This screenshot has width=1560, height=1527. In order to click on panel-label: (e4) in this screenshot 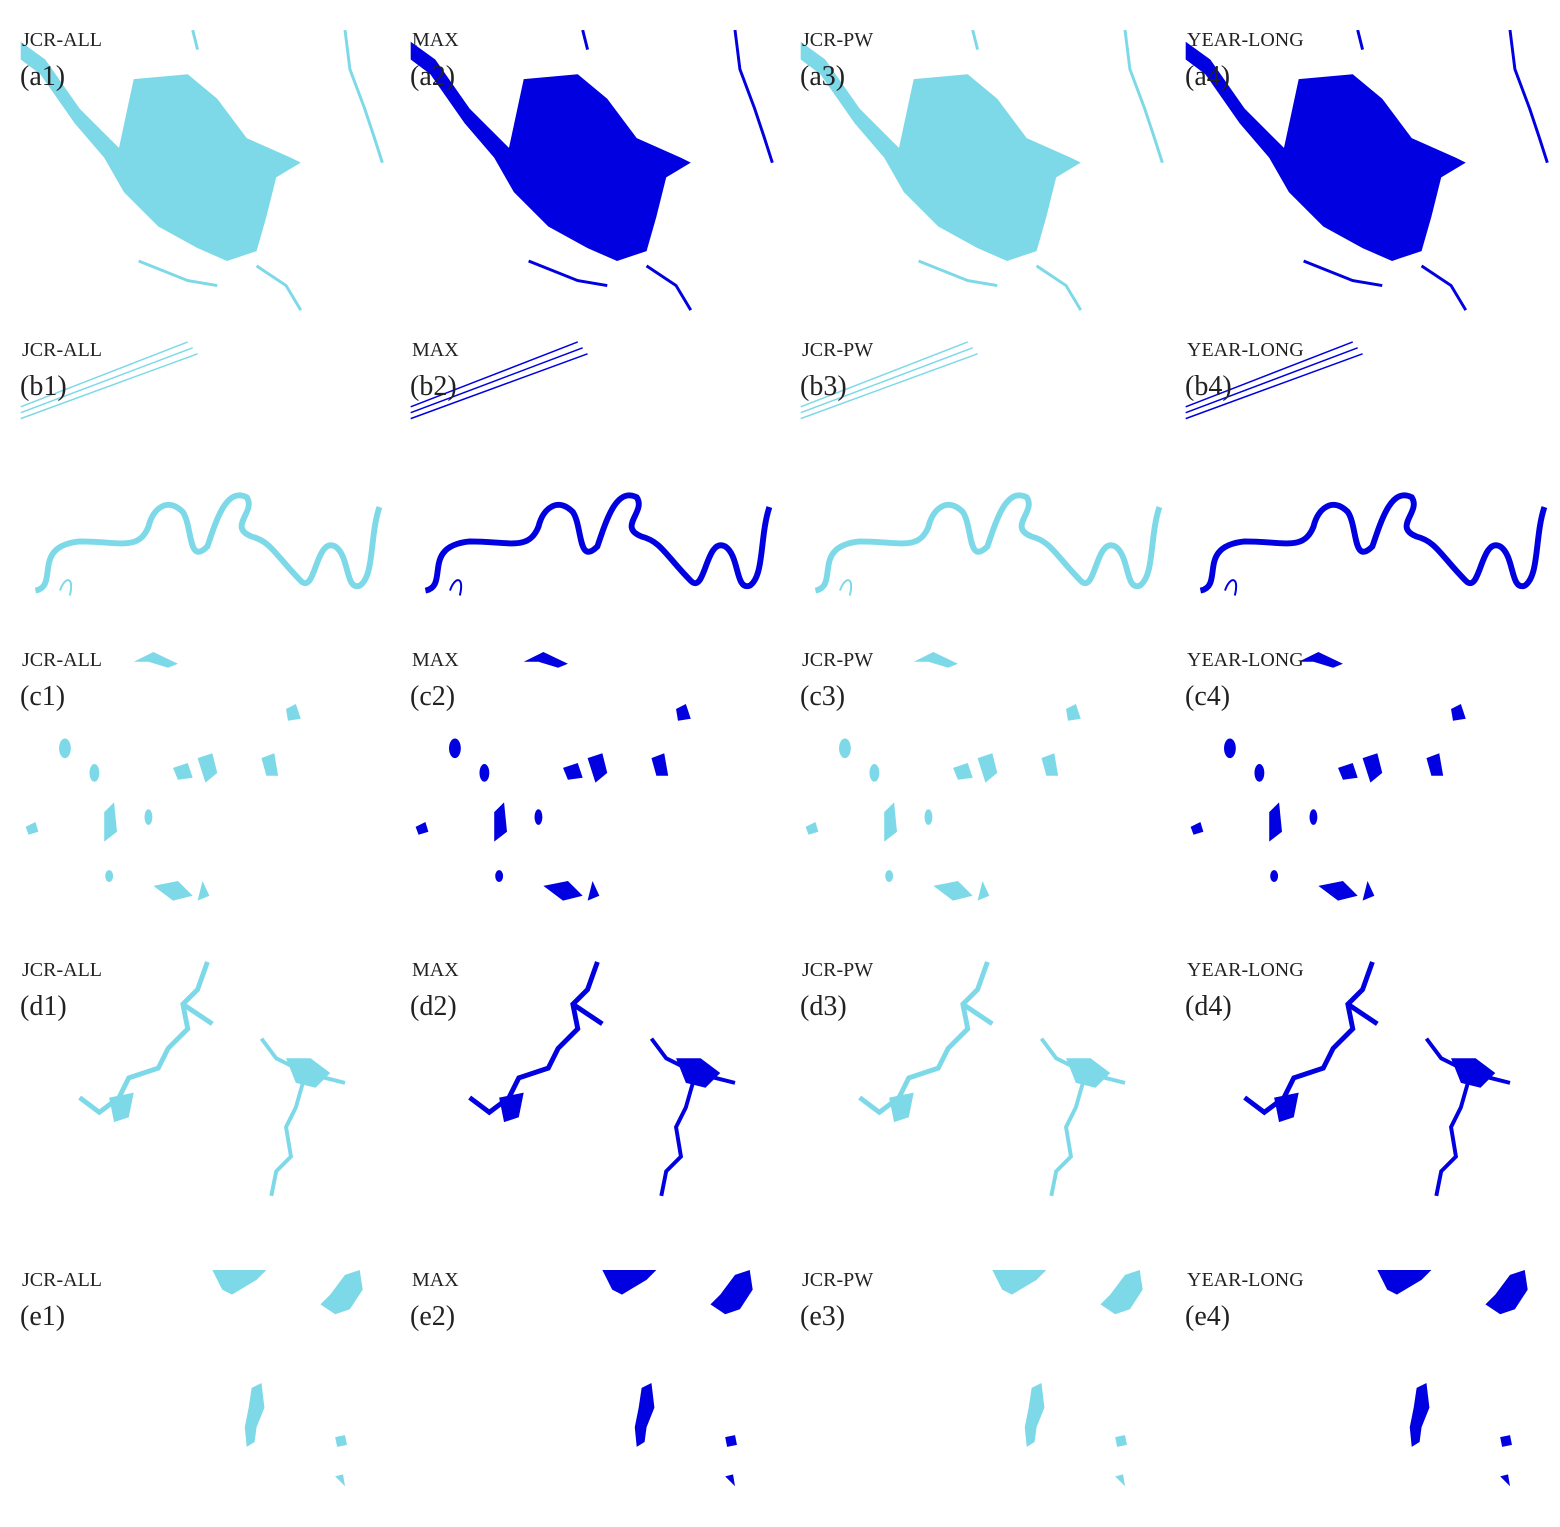, I will do `click(1207, 1316)`.